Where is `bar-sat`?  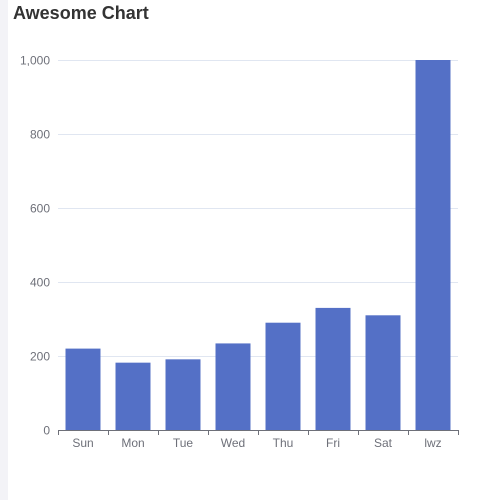 bar-sat is located at coordinates (383, 372).